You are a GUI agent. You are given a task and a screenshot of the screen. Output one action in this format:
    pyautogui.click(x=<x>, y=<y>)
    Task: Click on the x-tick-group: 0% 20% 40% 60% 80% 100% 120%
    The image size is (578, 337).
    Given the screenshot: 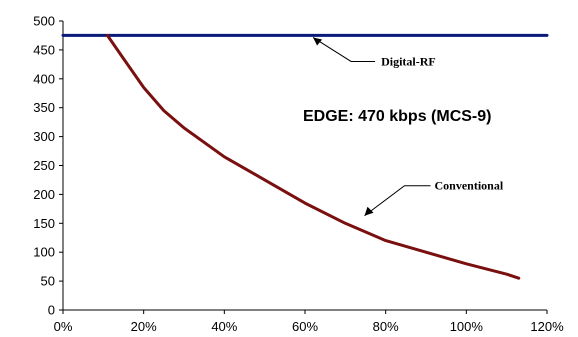 What is the action you would take?
    pyautogui.click(x=309, y=322)
    